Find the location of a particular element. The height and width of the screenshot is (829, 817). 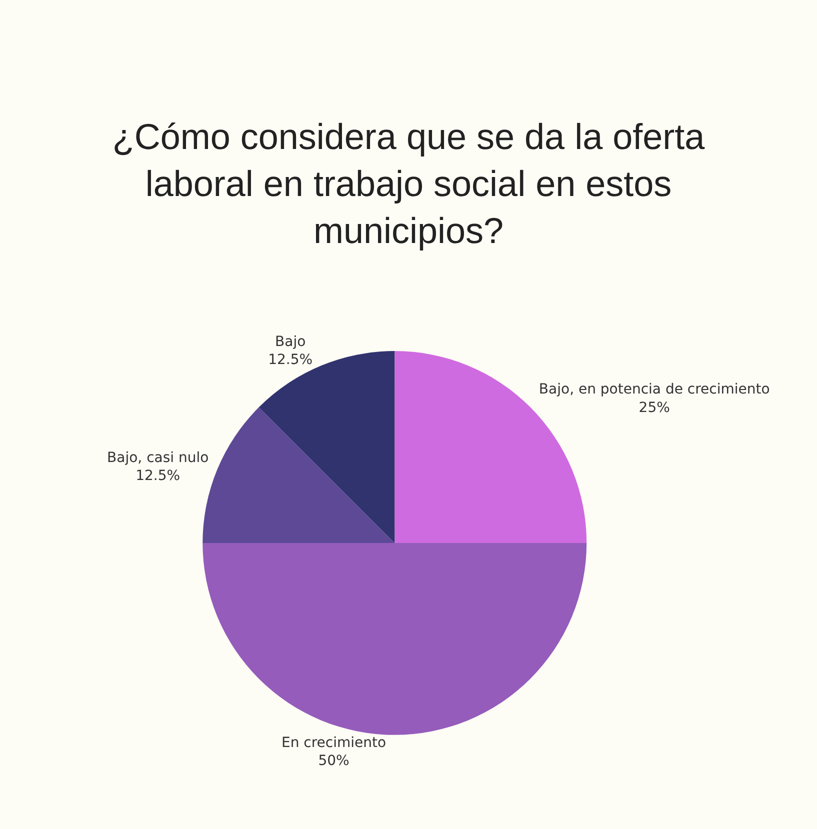

slice-label: Bajo, casi nulo is located at coordinates (158, 458).